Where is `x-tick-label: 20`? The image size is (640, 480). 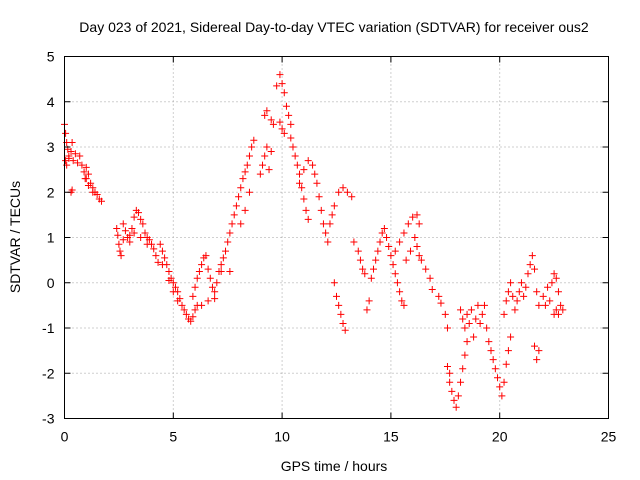
x-tick-label: 20 is located at coordinates (500, 437).